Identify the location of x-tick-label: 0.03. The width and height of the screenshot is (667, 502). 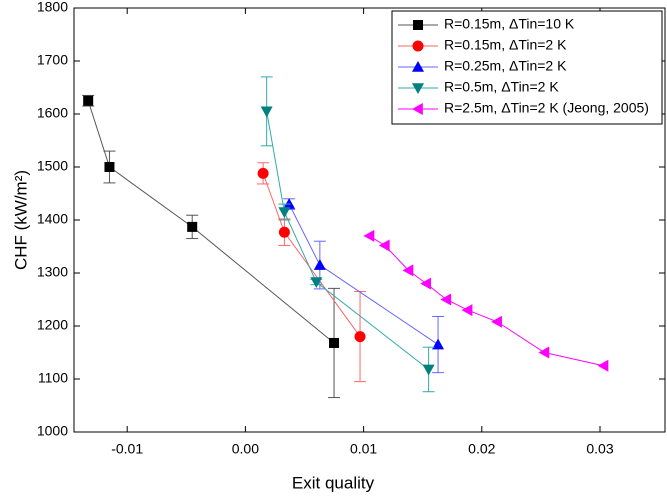
(599, 449).